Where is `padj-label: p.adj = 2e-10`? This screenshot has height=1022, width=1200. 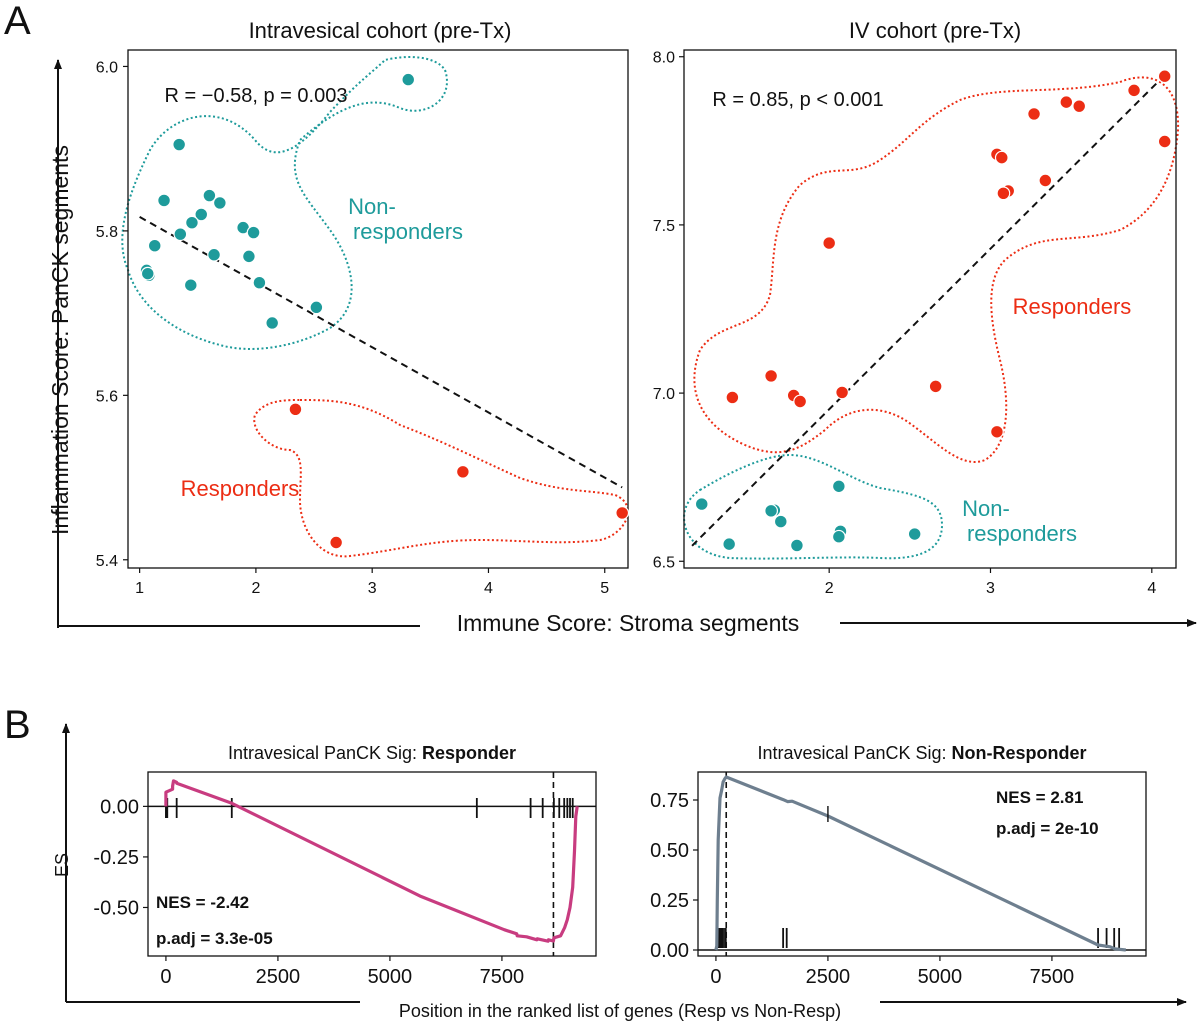 padj-label: p.adj = 2e-10 is located at coordinates (1047, 828).